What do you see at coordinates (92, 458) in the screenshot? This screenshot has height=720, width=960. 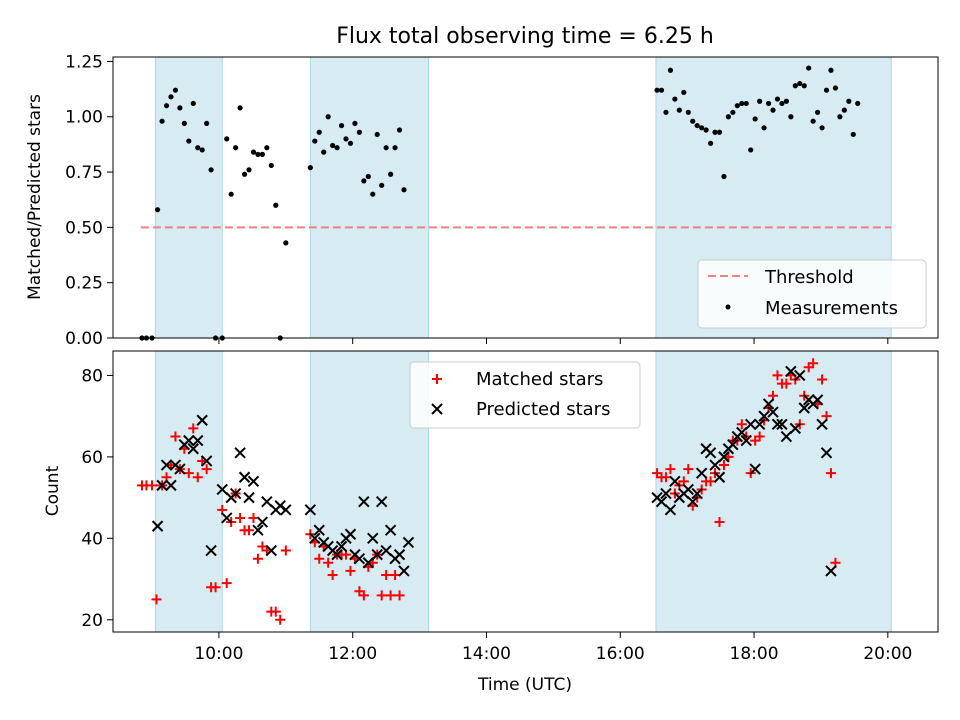 I see `y-tick-label: 60` at bounding box center [92, 458].